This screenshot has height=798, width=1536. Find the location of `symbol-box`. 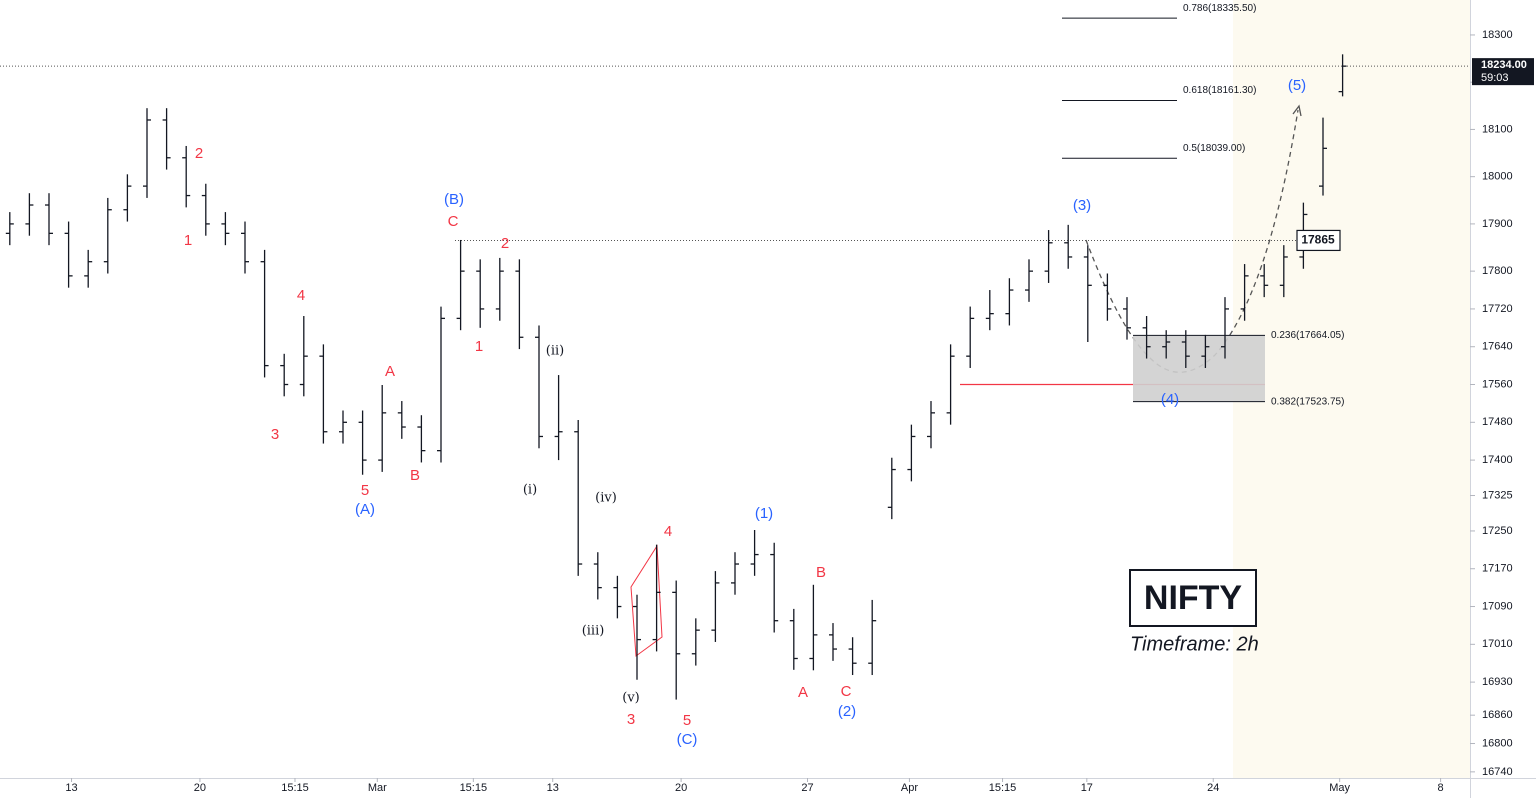

symbol-box is located at coordinates (1193, 598).